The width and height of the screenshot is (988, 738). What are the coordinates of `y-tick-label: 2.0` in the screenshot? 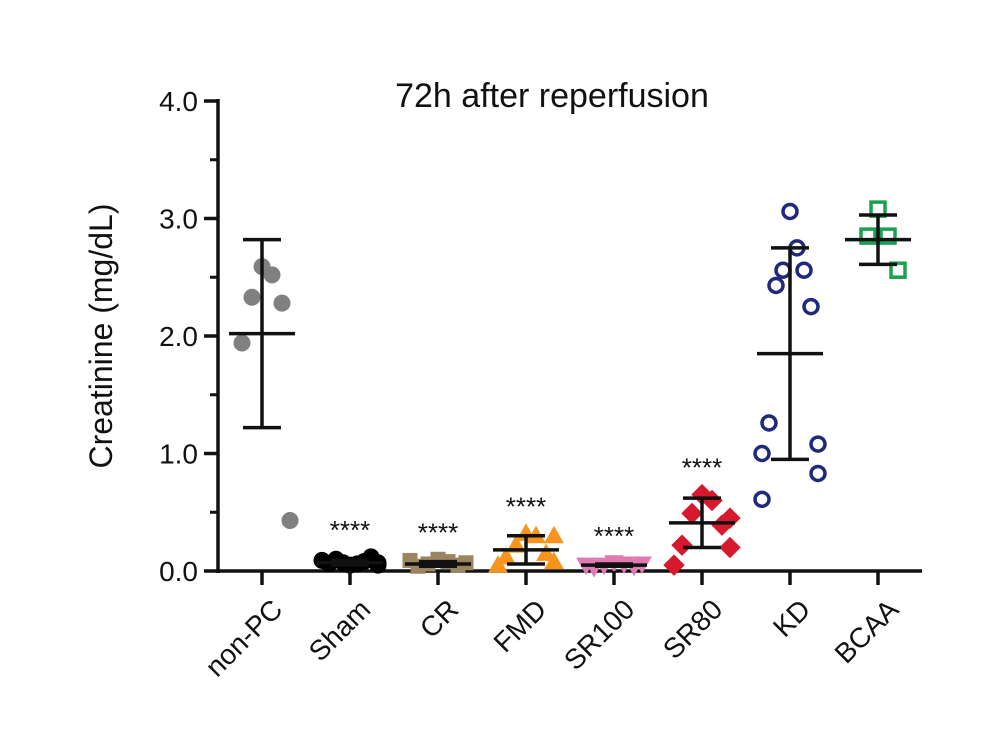 It's located at (178, 336).